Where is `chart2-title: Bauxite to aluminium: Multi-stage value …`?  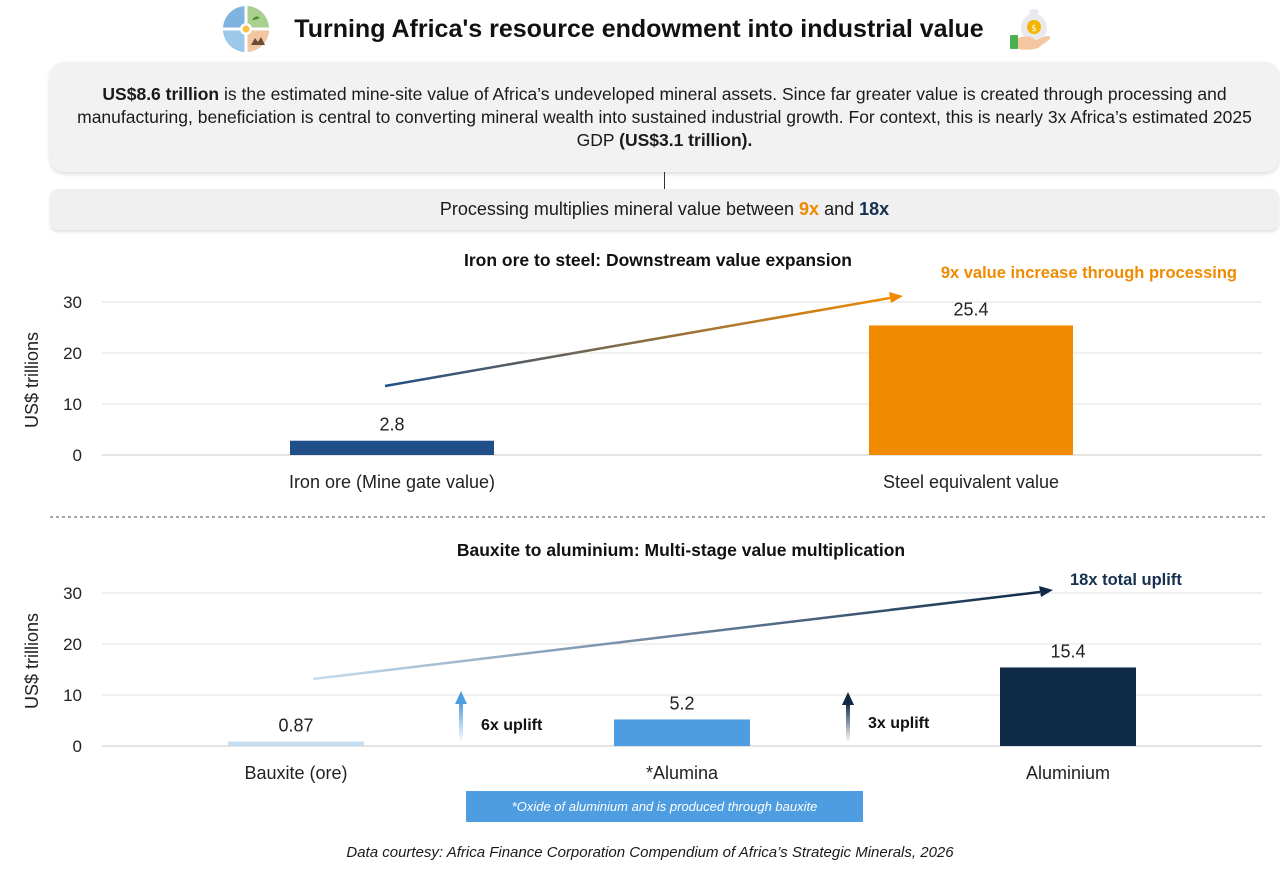 chart2-title: Bauxite to aluminium: Multi-stage value … is located at coordinates (681, 550).